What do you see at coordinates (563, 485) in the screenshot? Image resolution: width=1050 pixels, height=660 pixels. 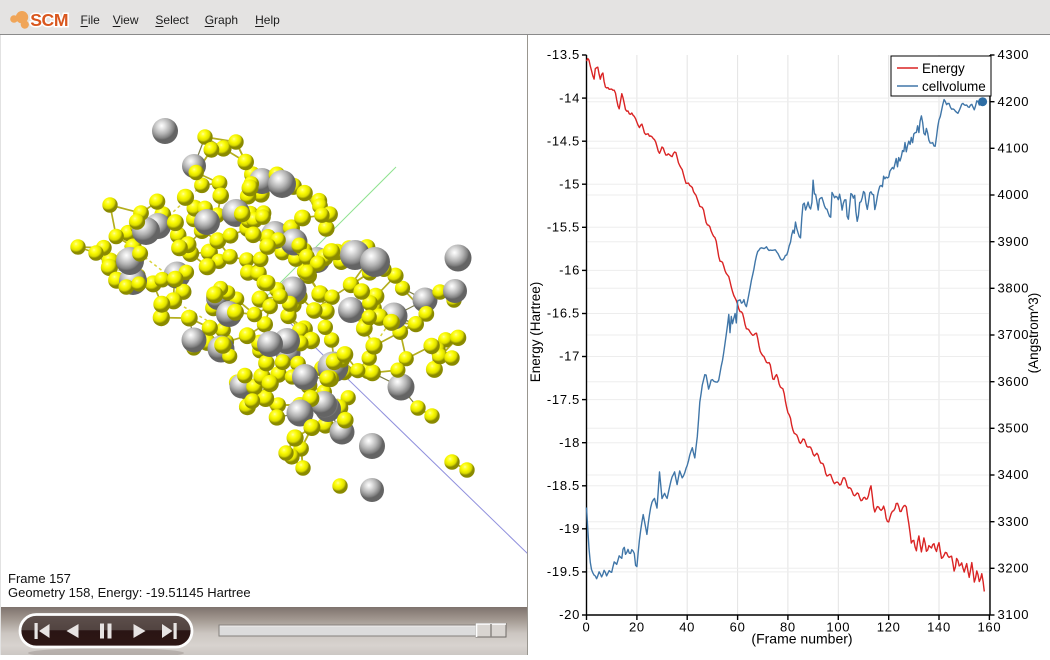 I see `svg-text: -18.5` at bounding box center [563, 485].